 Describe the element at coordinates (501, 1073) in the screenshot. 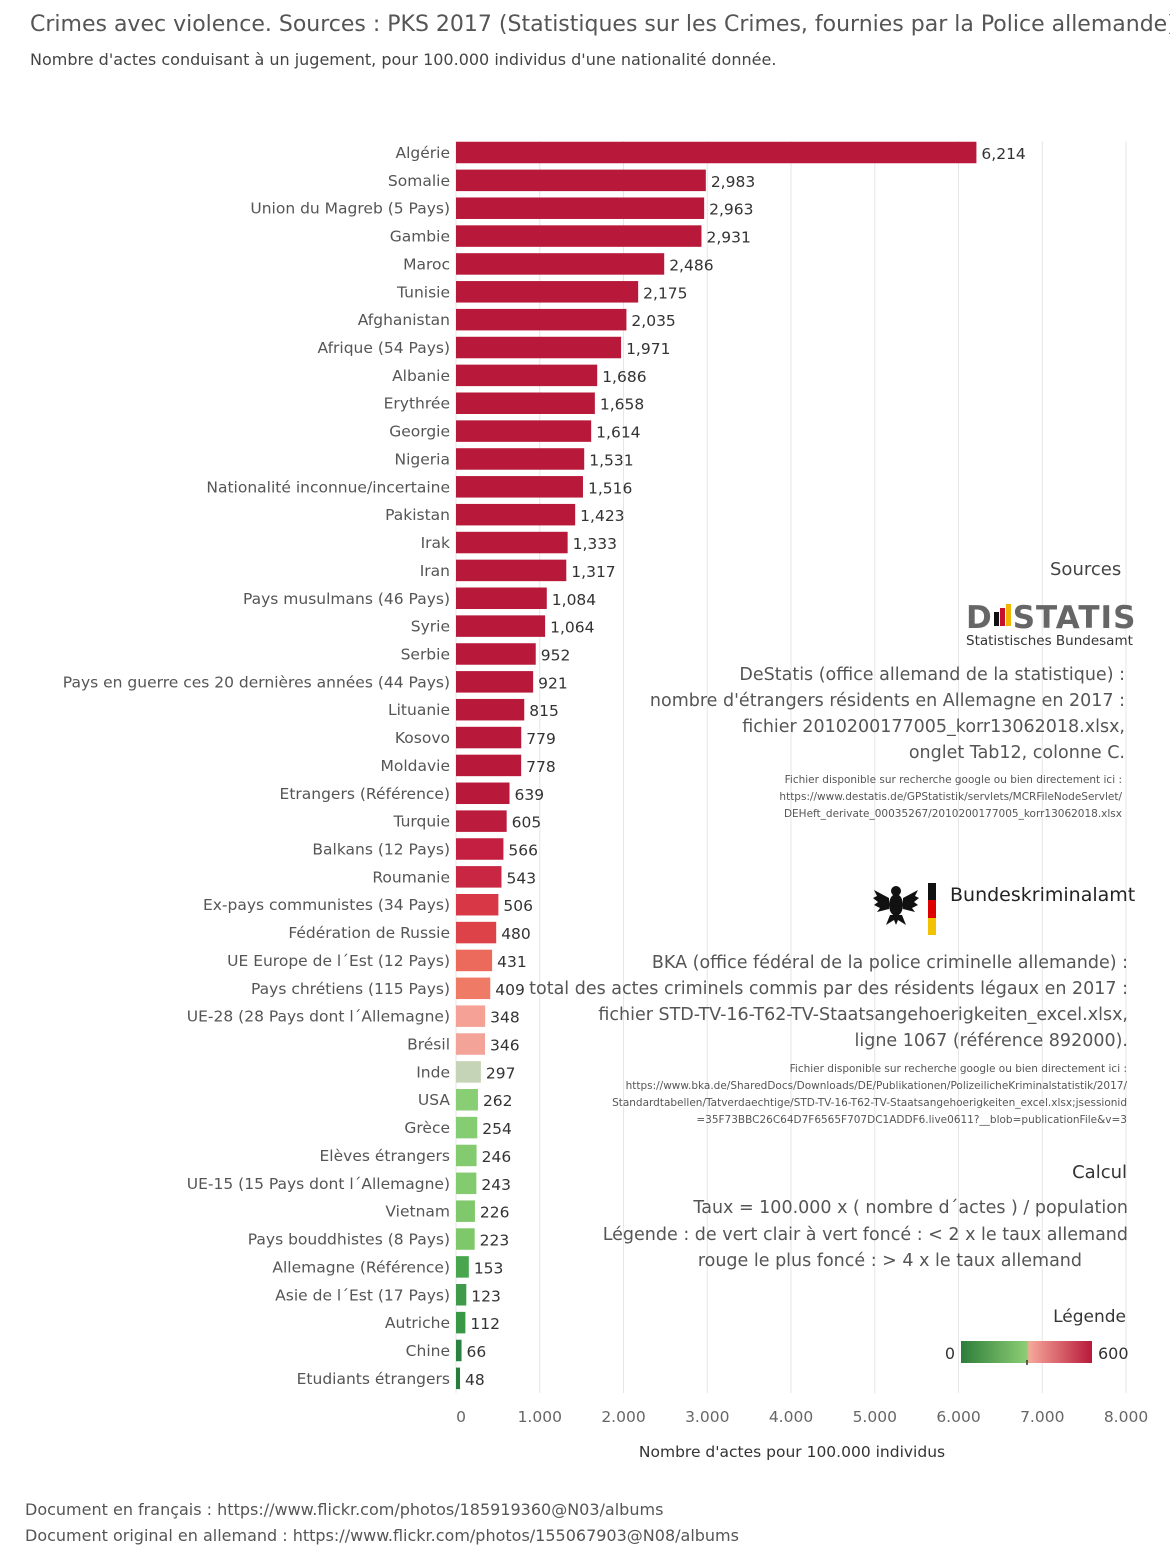

I see `value-label: 297` at that location.